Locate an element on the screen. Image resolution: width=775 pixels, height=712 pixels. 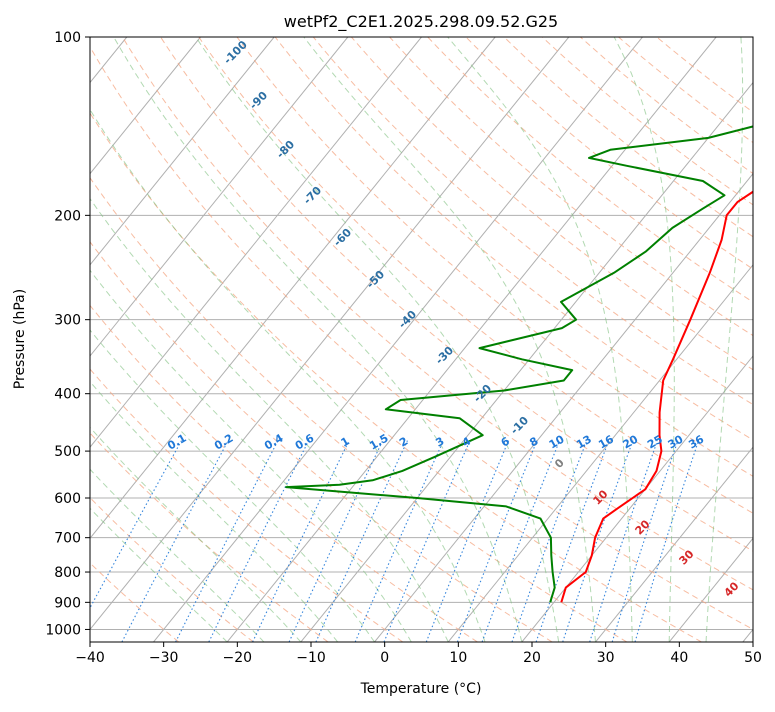
y-tick-label: 600 is located at coordinates (67, 499).